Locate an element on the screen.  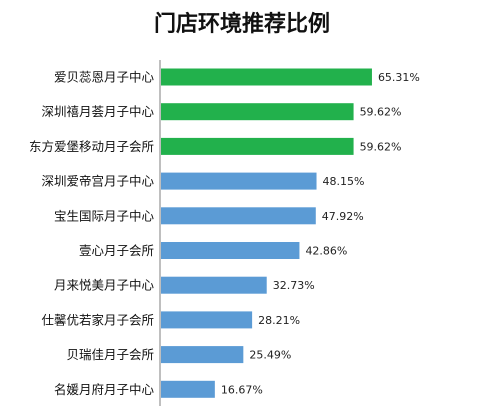
value-label: 47.92% is located at coordinates (343, 216).